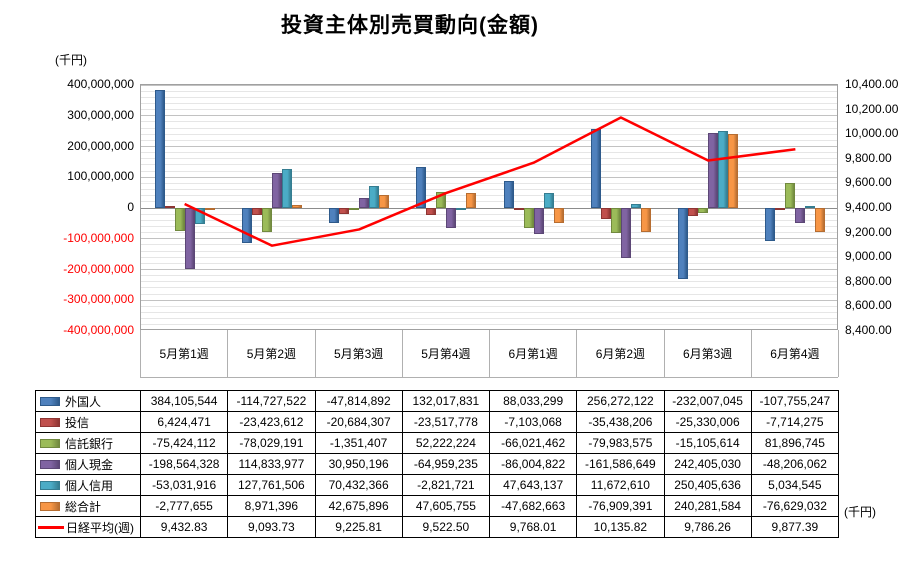 This screenshot has width=913, height=580. I want to click on right-axis-tick-label: 9,600.00, so click(868, 182).